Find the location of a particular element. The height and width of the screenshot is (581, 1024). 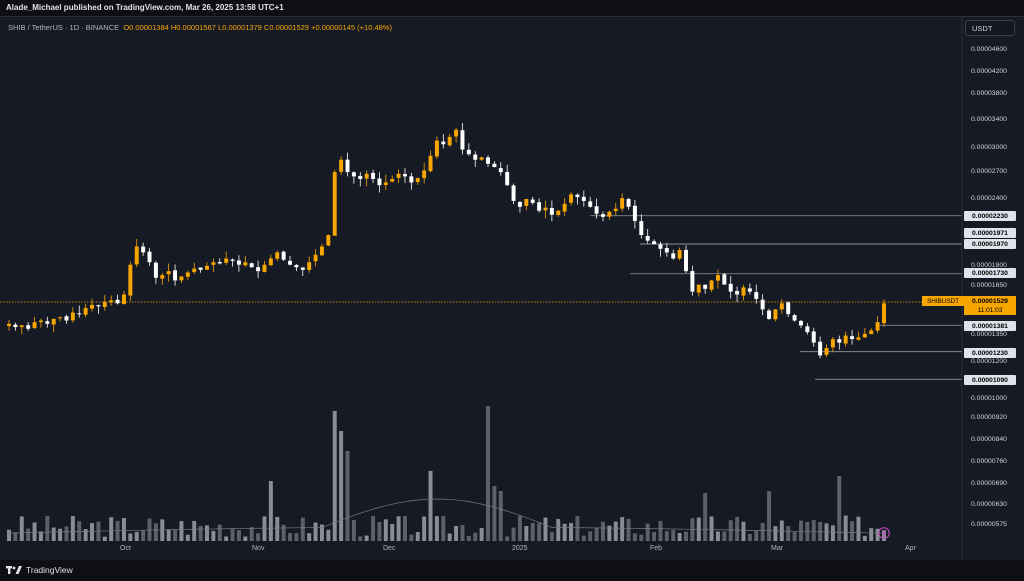

currency-button: USDT is located at coordinates (990, 28).